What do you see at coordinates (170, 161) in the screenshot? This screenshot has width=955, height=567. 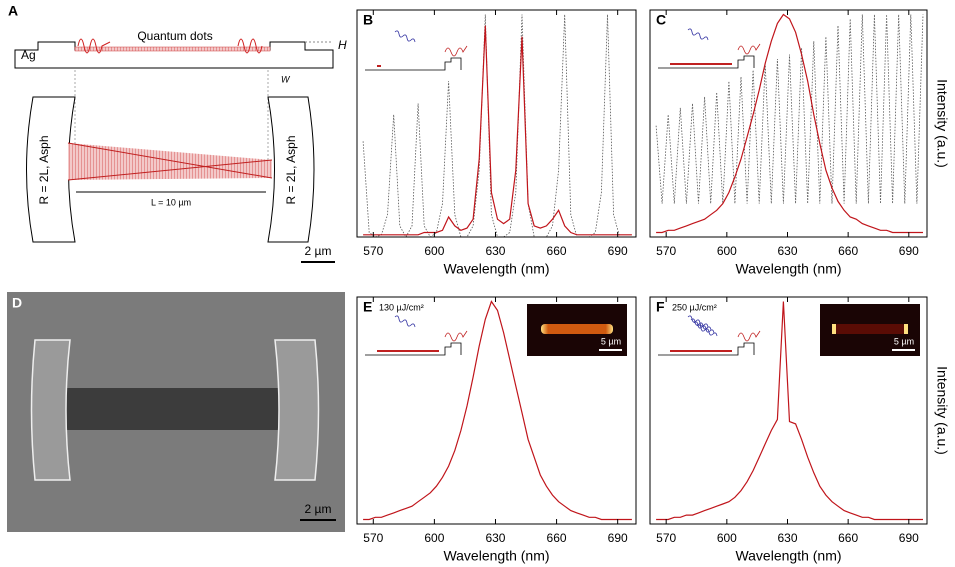 I see `beam-edge` at bounding box center [170, 161].